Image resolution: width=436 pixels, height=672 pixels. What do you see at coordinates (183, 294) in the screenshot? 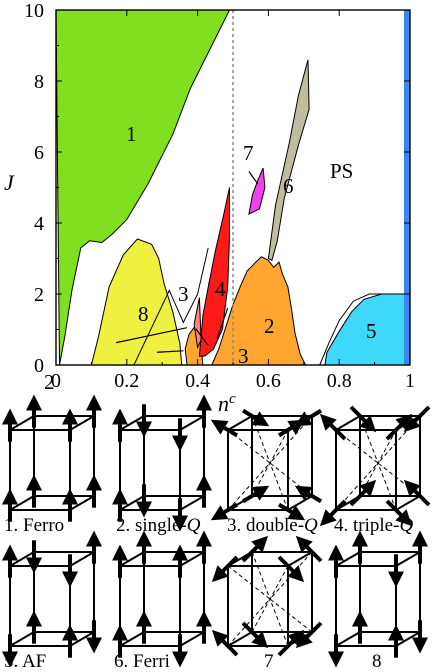
I see `region-label-3-upper: 3` at bounding box center [183, 294].